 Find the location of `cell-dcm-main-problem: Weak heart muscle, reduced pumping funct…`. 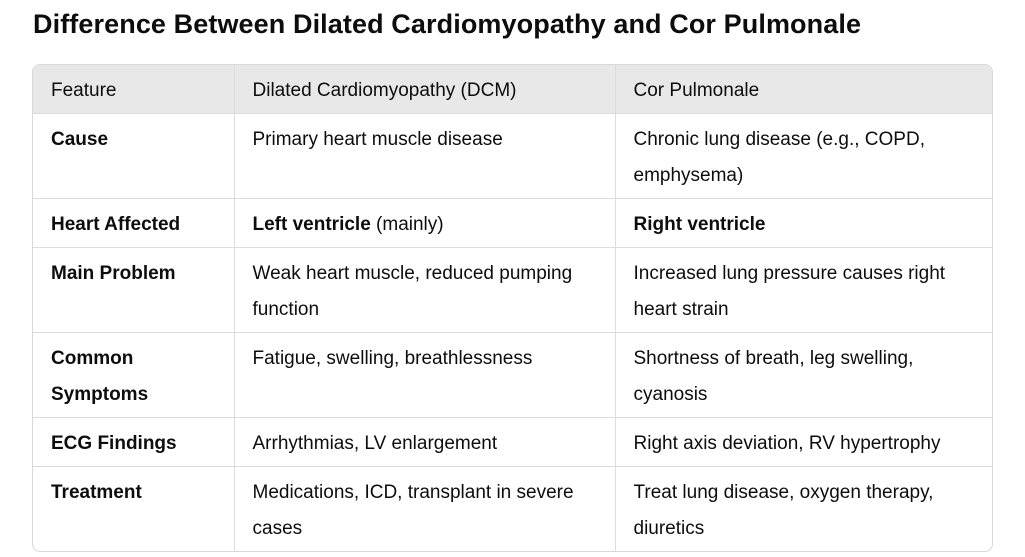

cell-dcm-main-problem: Weak heart muscle, reduced pumping funct… is located at coordinates (425, 290).